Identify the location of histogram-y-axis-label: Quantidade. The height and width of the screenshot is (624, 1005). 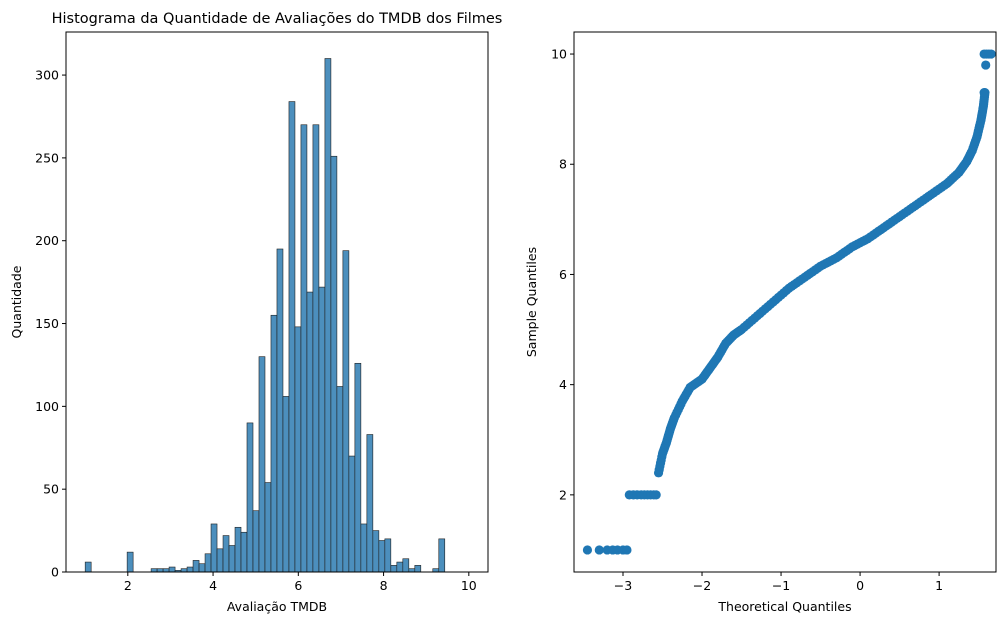
(16, 301).